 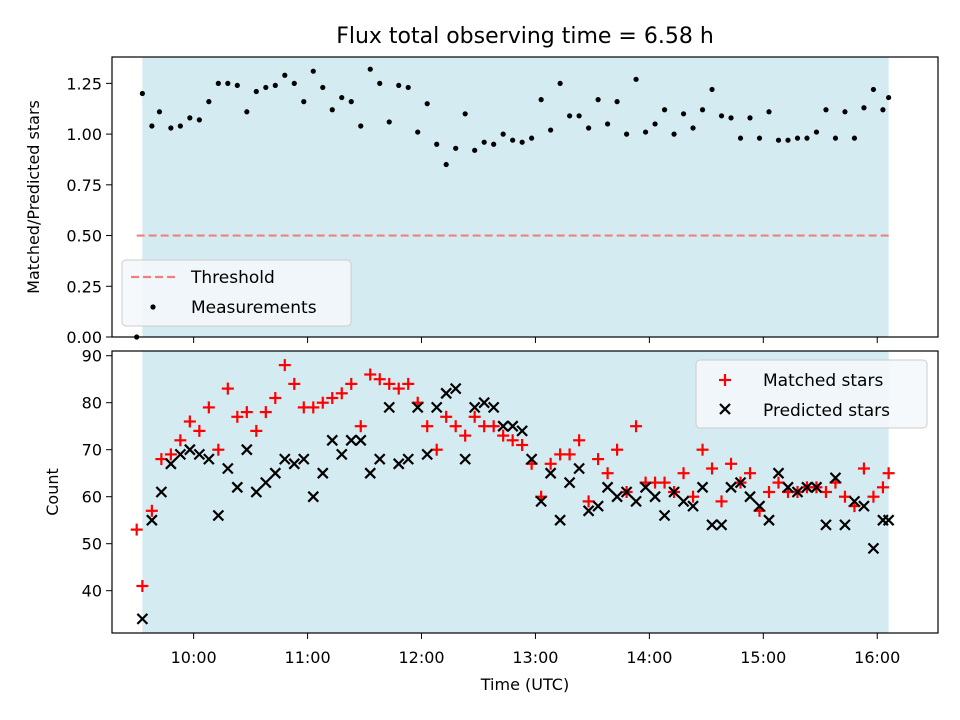 I want to click on y-tick-label: 80, so click(x=92, y=403).